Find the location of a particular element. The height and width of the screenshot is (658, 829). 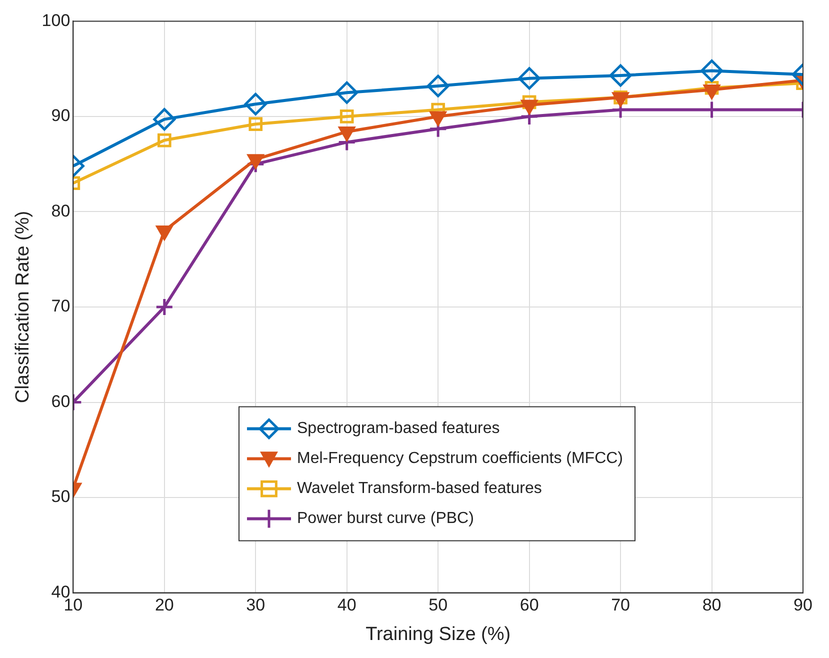

y-tick-label: 70 is located at coordinates (60, 306).